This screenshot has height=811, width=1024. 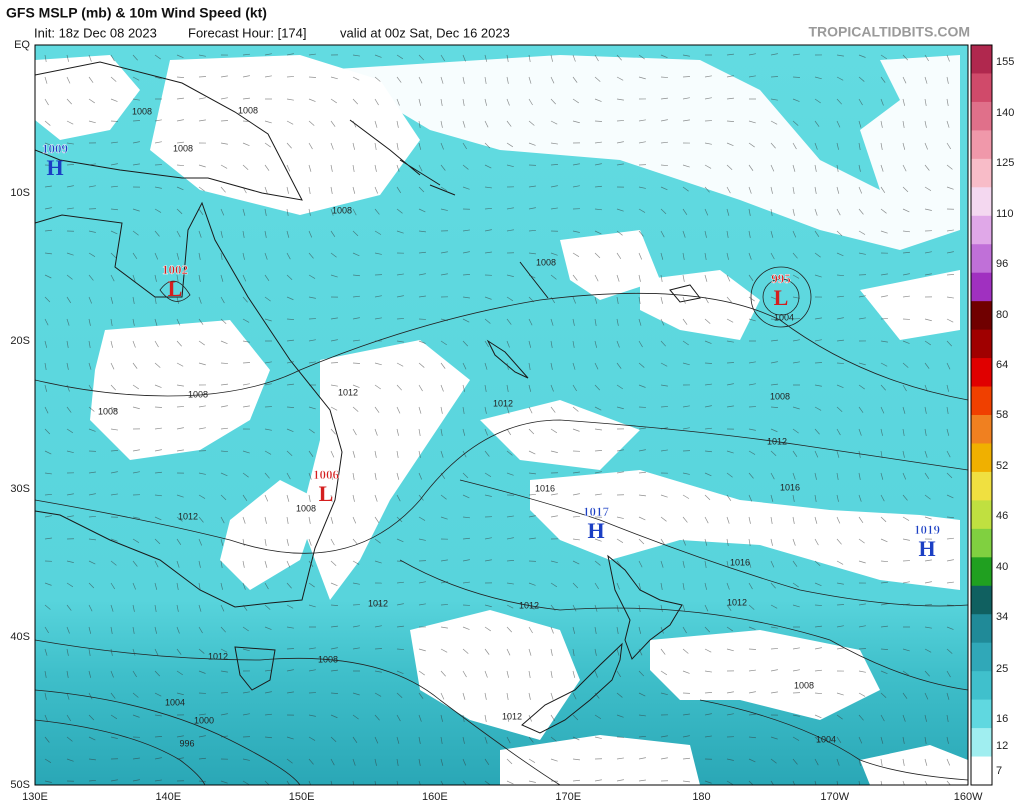 What do you see at coordinates (114, 121) in the screenshot?
I see `wind-barb` at bounding box center [114, 121].